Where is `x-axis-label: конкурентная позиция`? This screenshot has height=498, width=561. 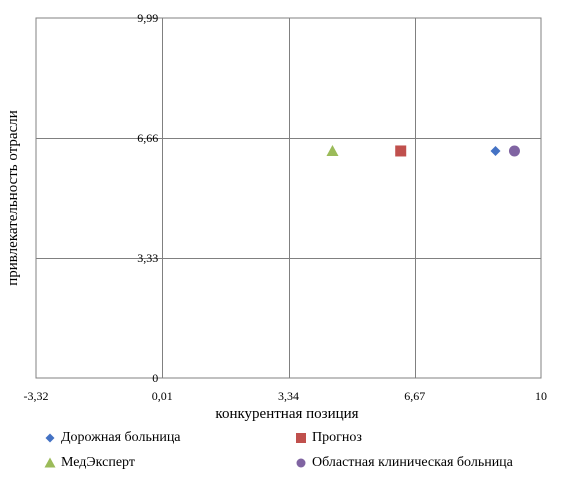
x-axis-label: конкурентная позиция is located at coordinates (286, 414).